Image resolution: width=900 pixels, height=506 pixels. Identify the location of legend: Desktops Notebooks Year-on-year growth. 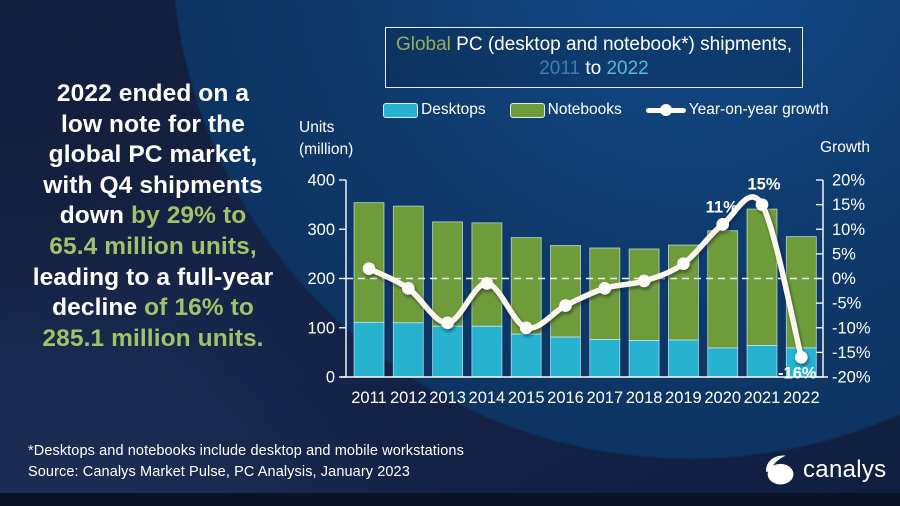
(606, 110).